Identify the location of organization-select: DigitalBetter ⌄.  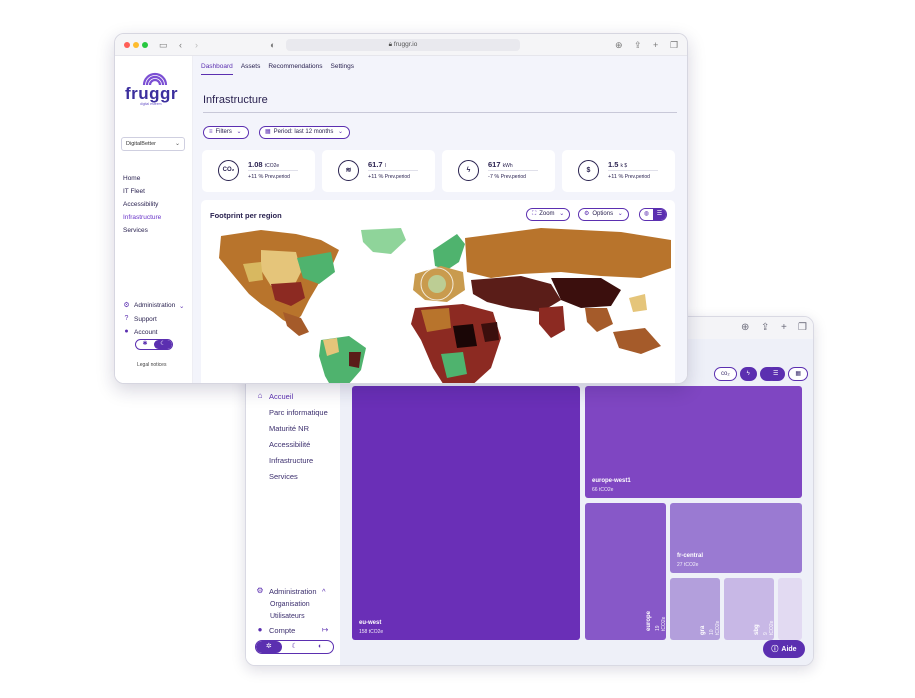
(153, 144).